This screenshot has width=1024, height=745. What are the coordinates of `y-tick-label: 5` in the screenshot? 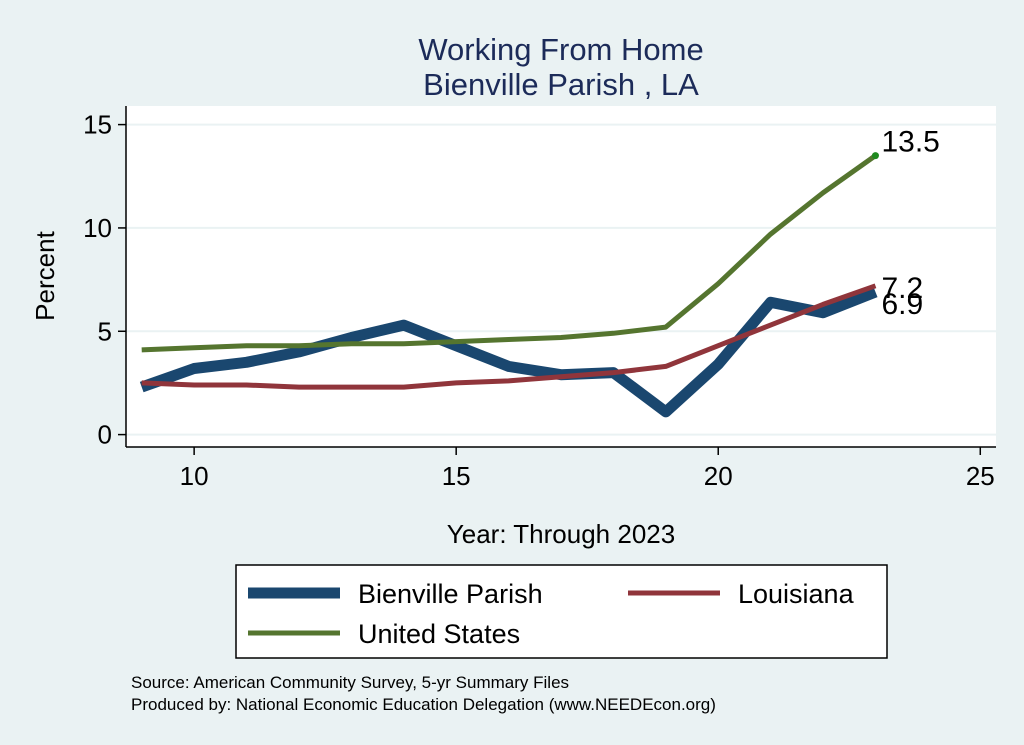 It's located at (105, 331).